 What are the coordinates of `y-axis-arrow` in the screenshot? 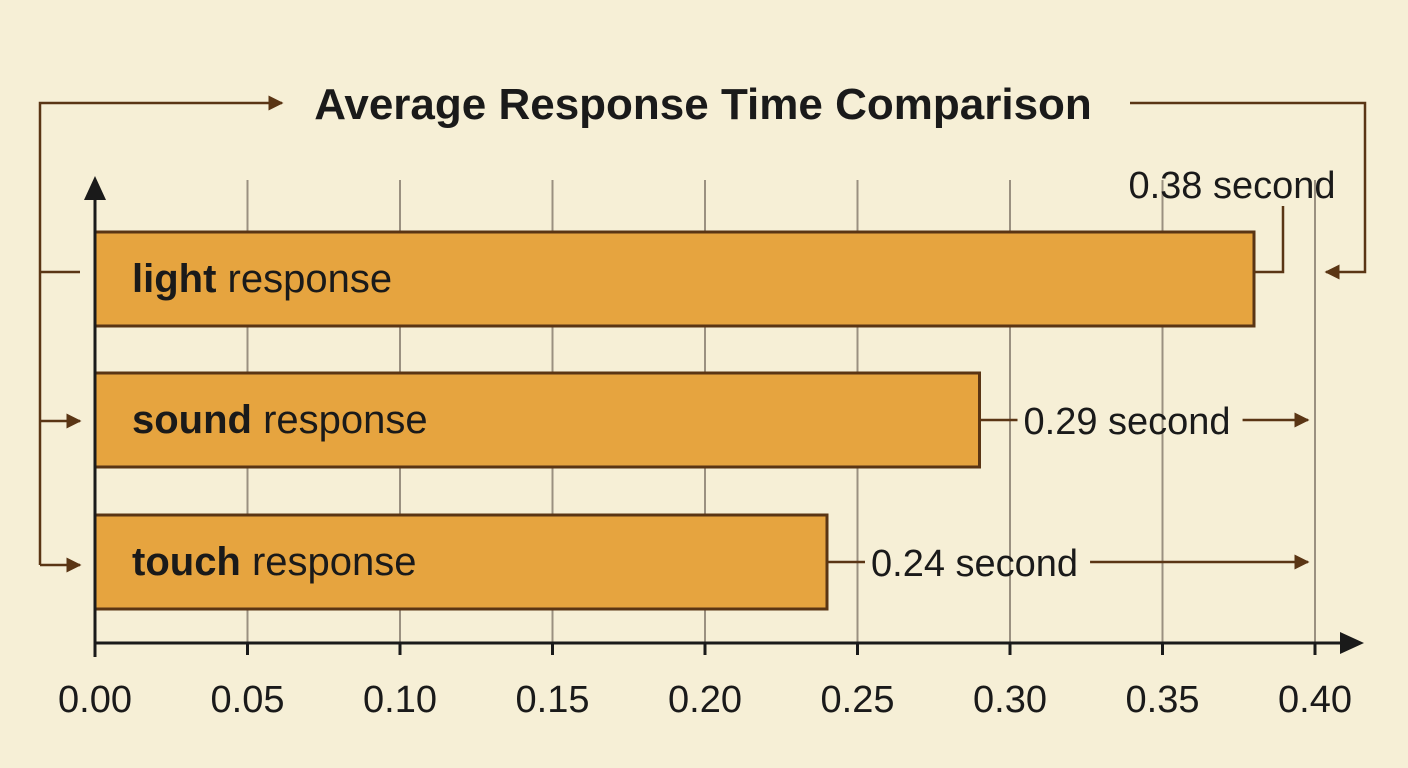 It's located at (95, 188).